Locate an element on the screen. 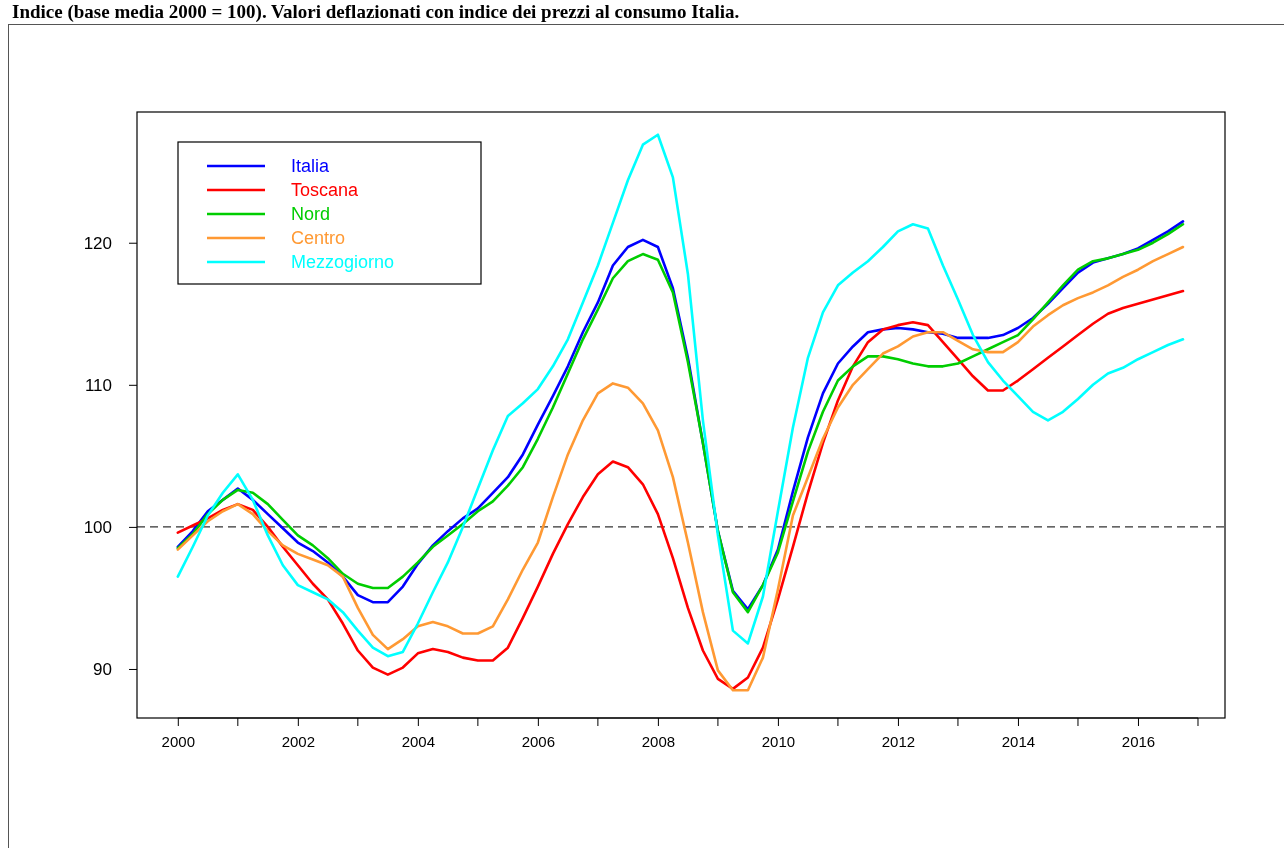  legend-label: Nord is located at coordinates (311, 214).